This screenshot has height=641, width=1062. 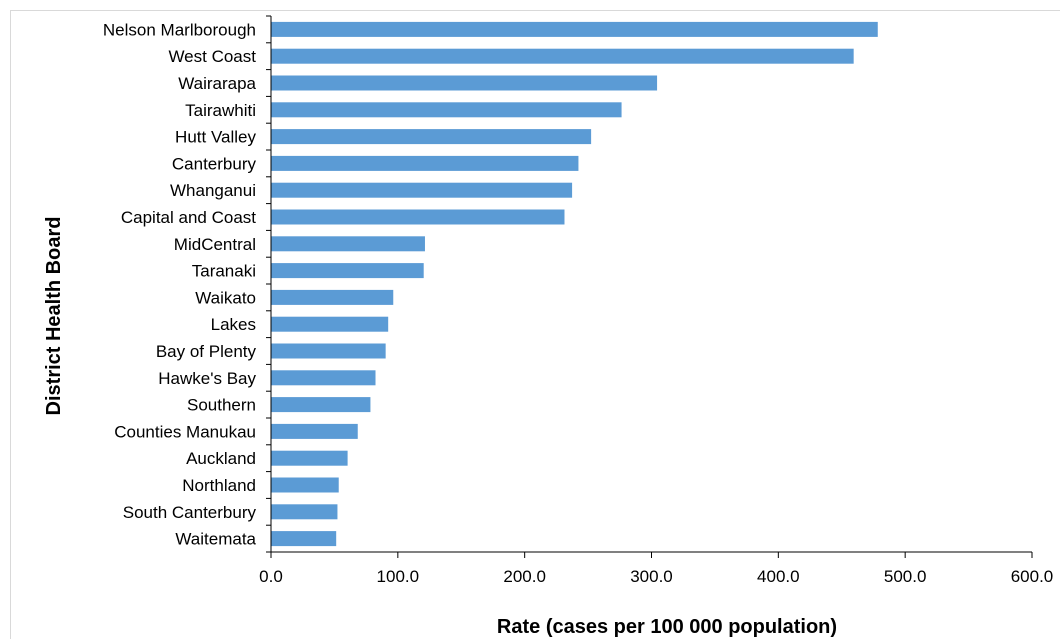 What do you see at coordinates (214, 163) in the screenshot?
I see `category-label: Canterbury` at bounding box center [214, 163].